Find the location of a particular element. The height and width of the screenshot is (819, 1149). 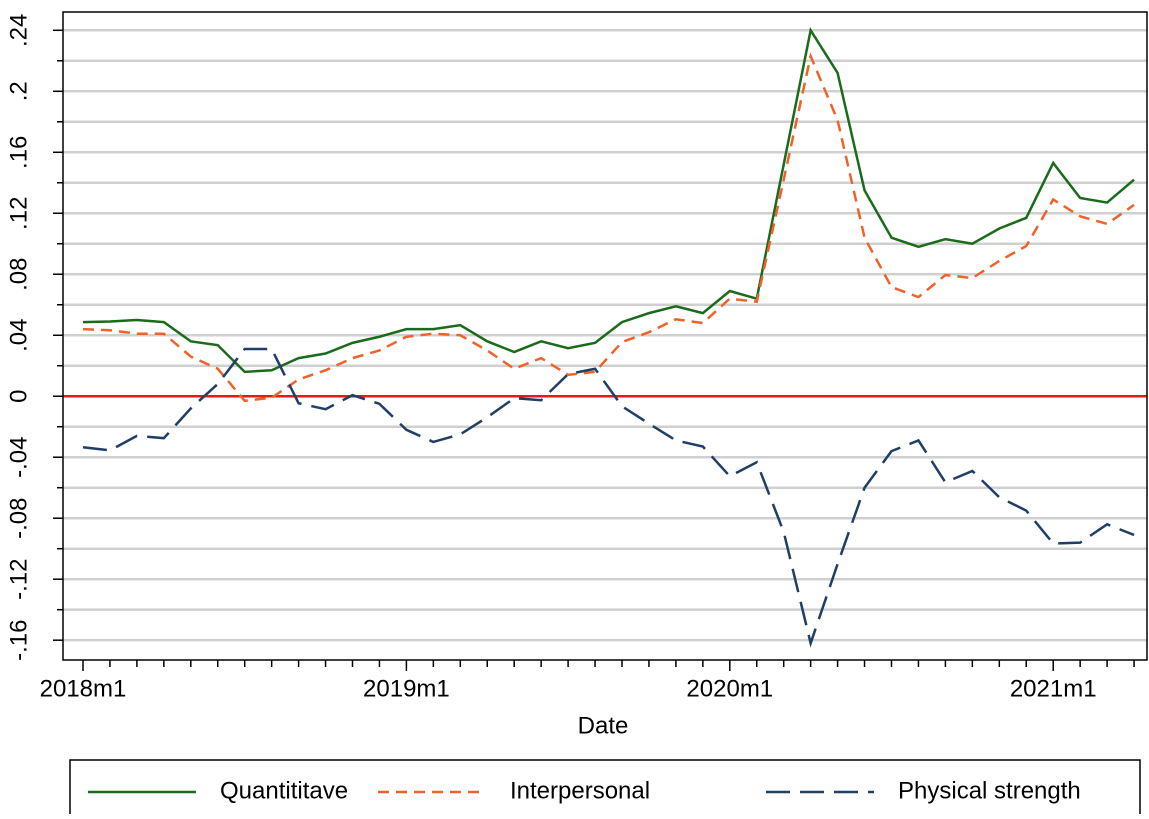

x-tick-label: 2020m1 is located at coordinates (729, 688).